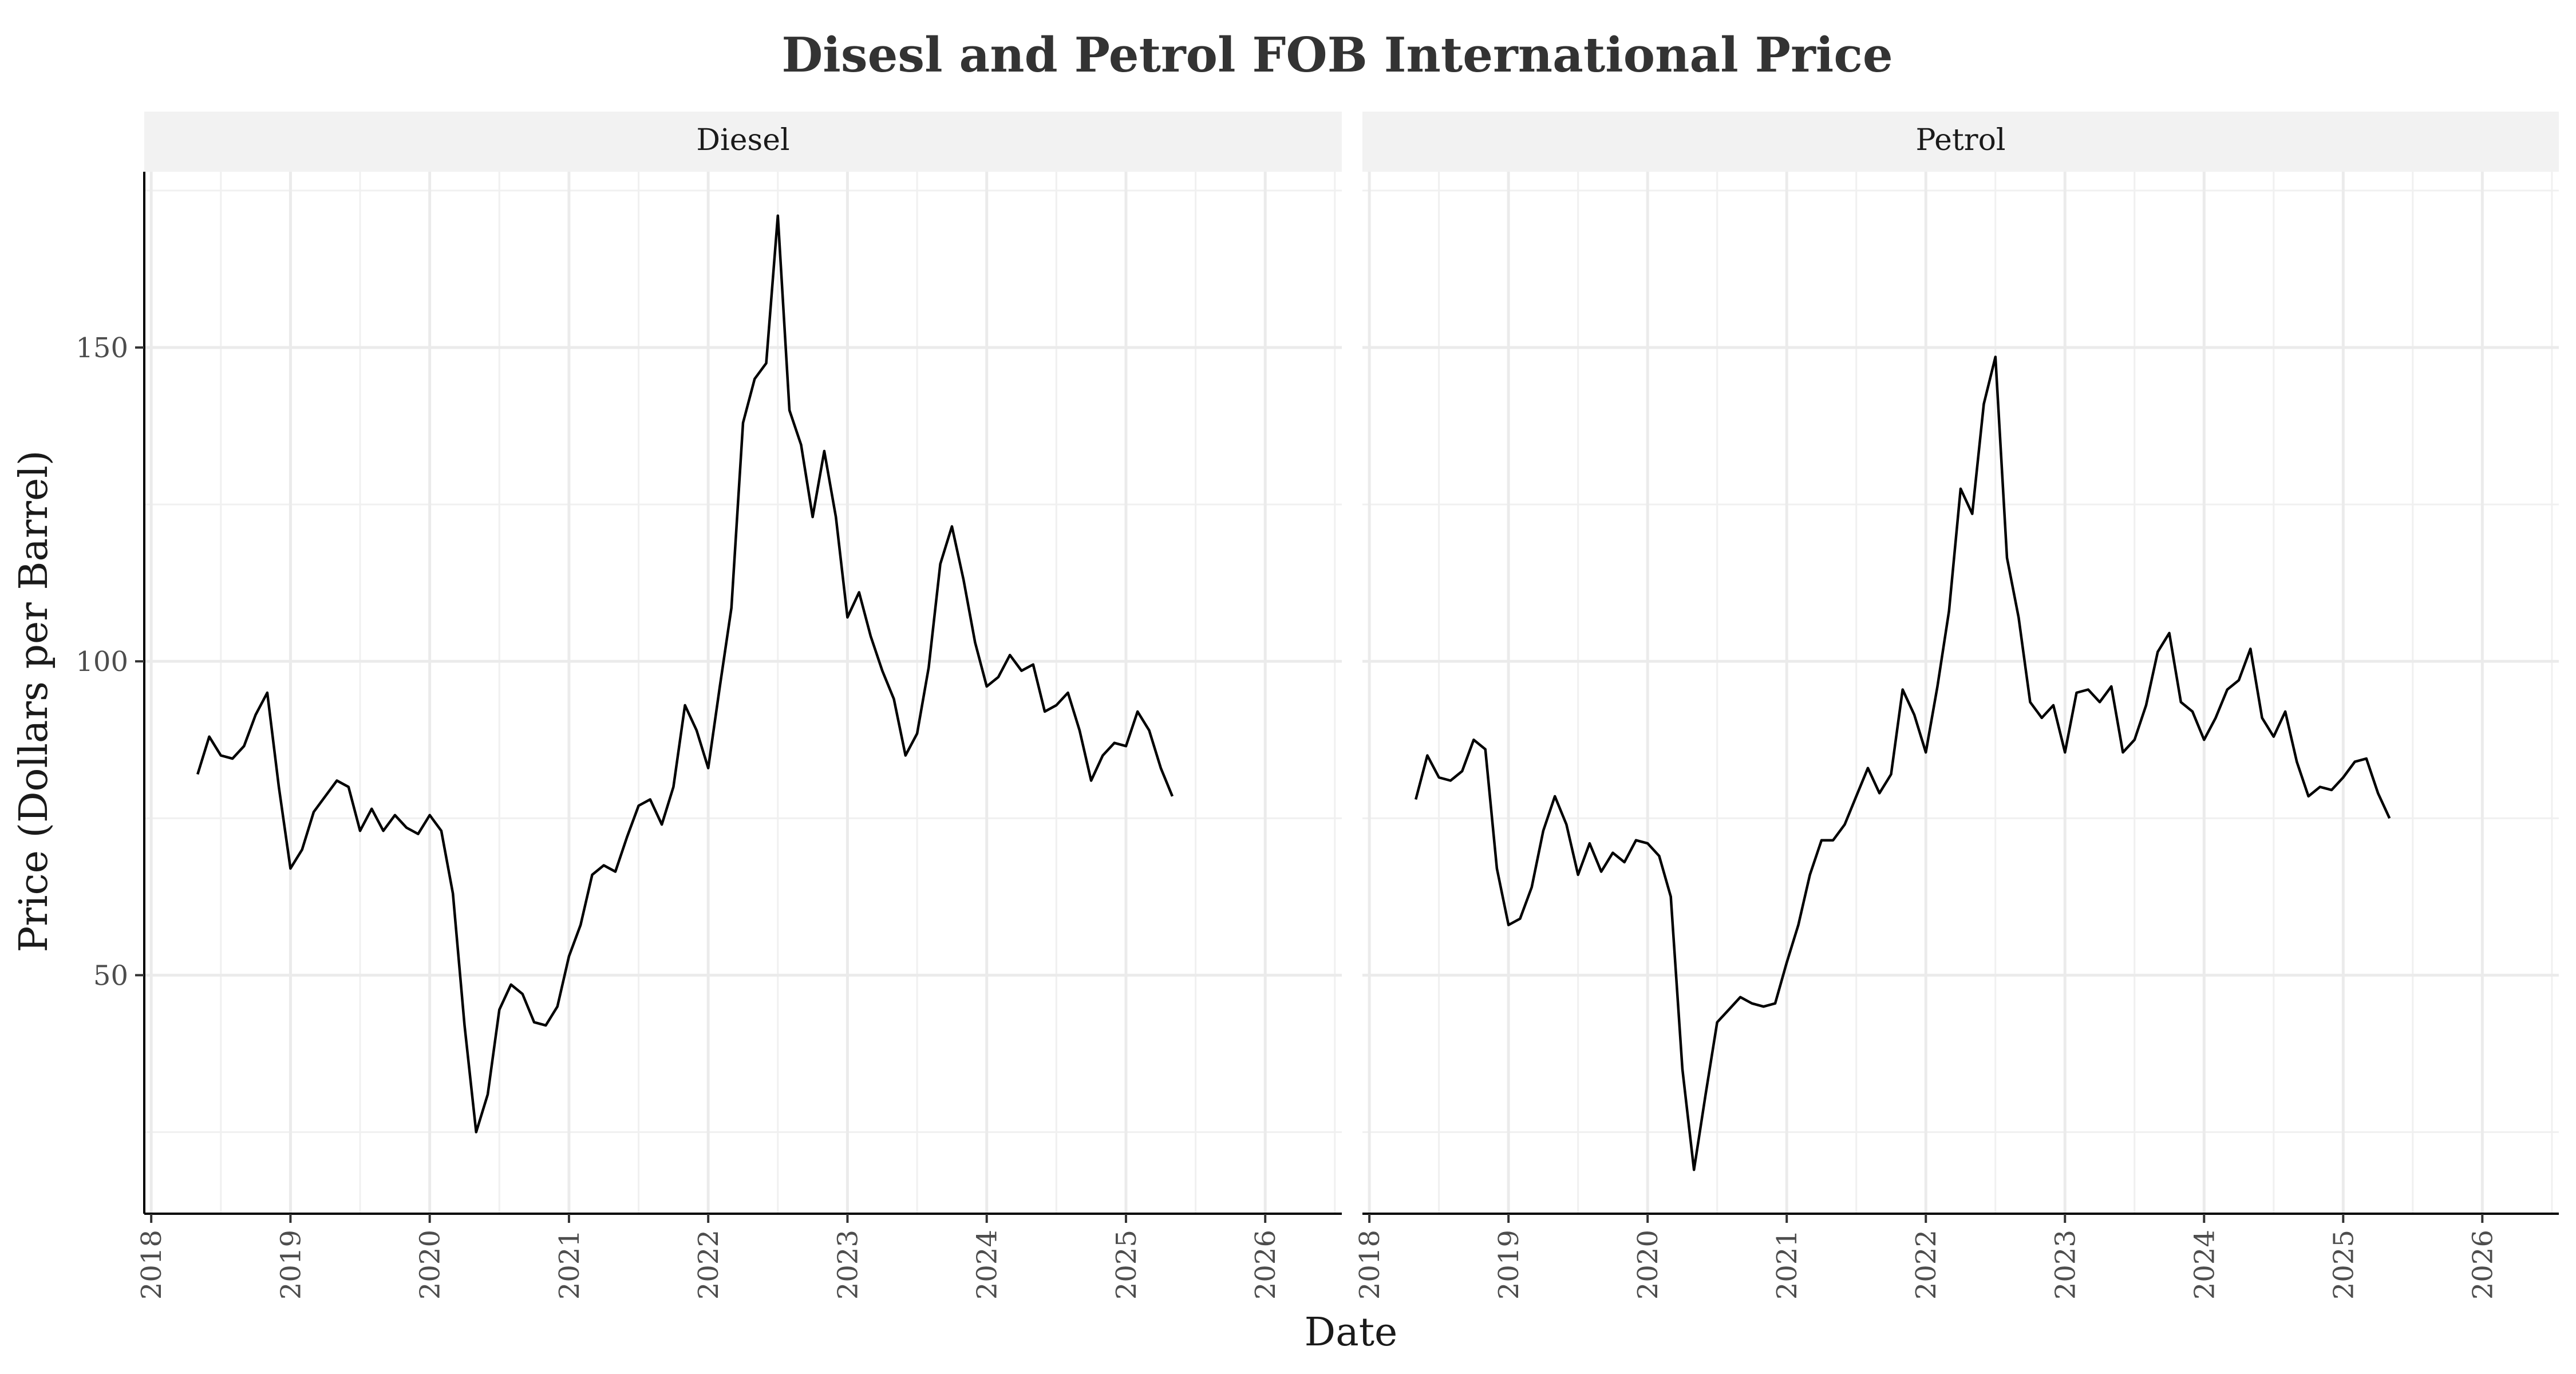  What do you see at coordinates (102, 348) in the screenshot?
I see `y-tick-label: 150` at bounding box center [102, 348].